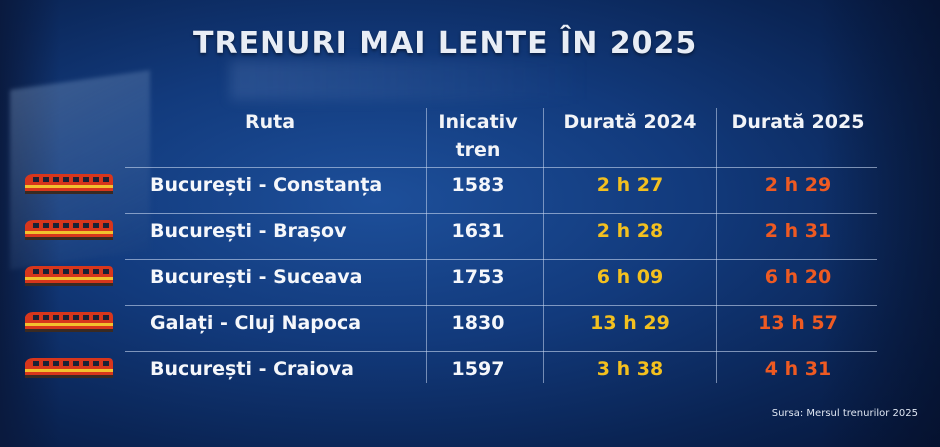 The width and height of the screenshot is (940, 447). Describe the element at coordinates (630, 122) in the screenshot. I see `header-duration-2024: Durată 2024` at that location.